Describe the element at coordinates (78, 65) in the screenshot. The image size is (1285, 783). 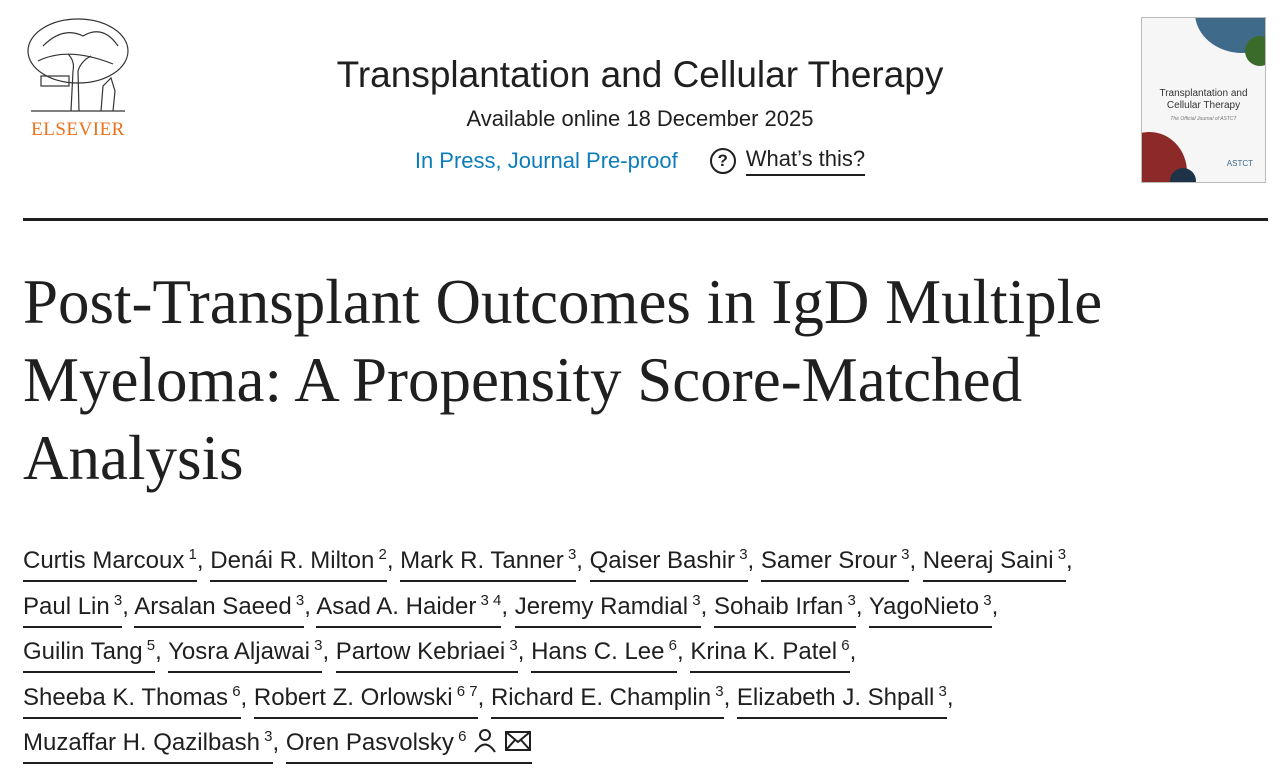
I see `elsevier-tree-icon` at that location.